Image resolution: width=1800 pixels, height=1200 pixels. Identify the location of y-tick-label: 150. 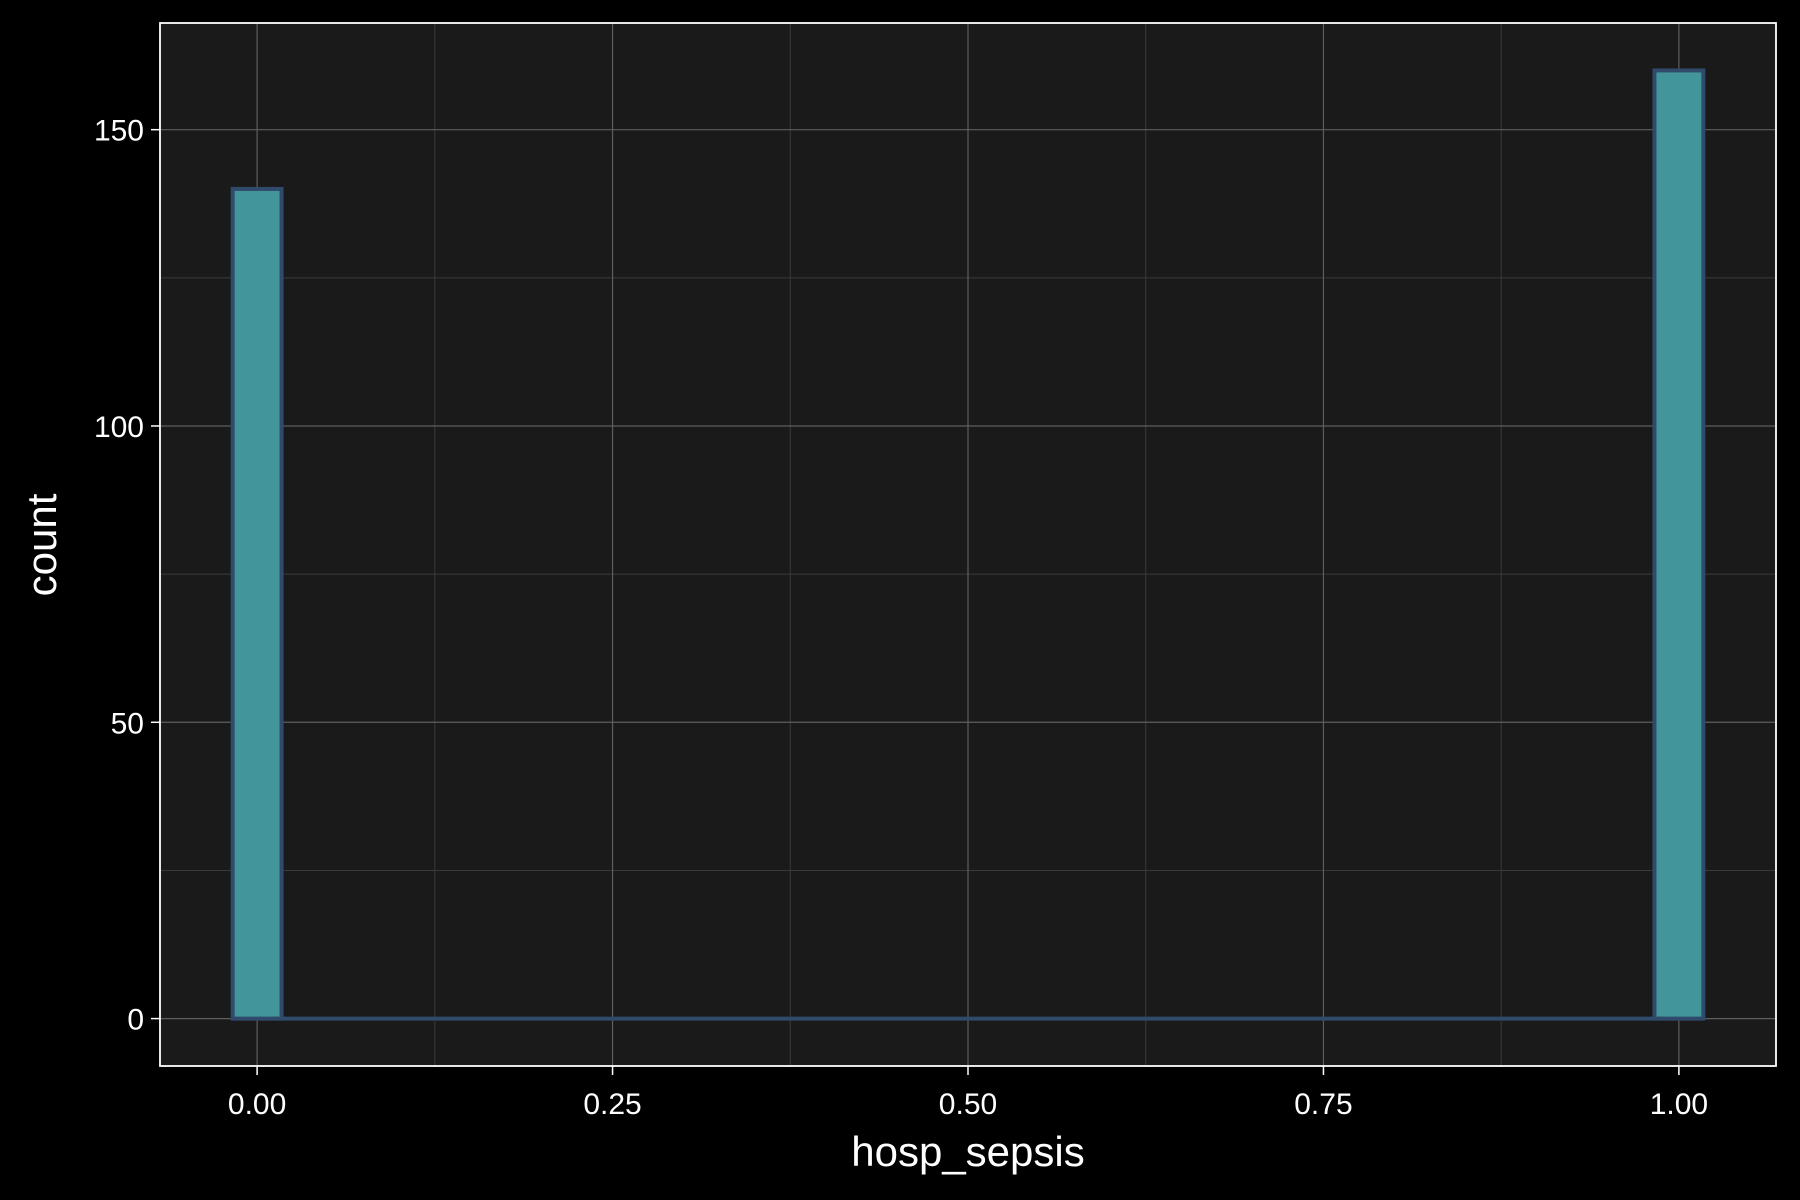
(119, 131).